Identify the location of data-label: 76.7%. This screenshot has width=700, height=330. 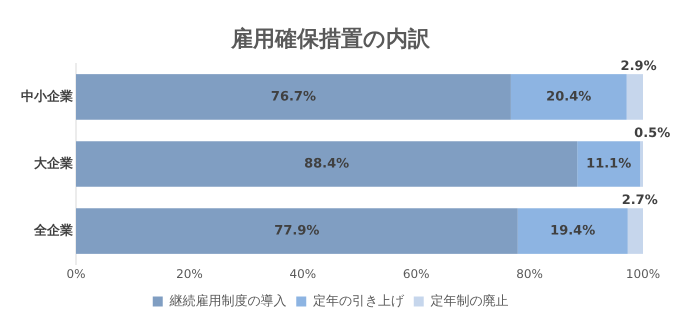
(293, 96).